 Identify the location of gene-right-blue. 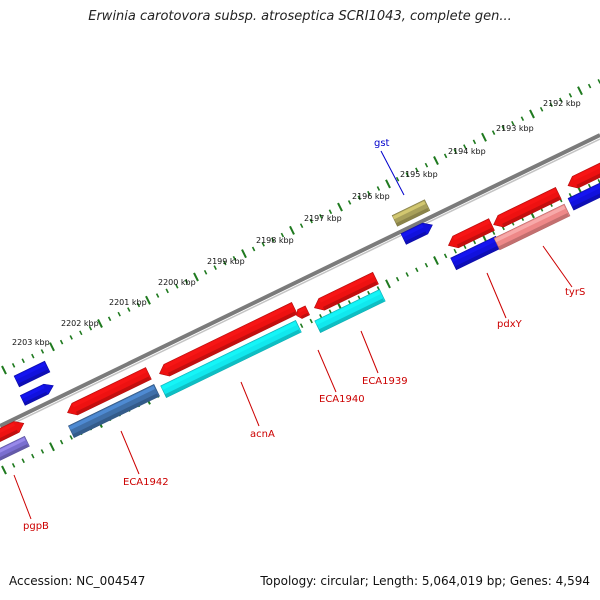
(583, 196).